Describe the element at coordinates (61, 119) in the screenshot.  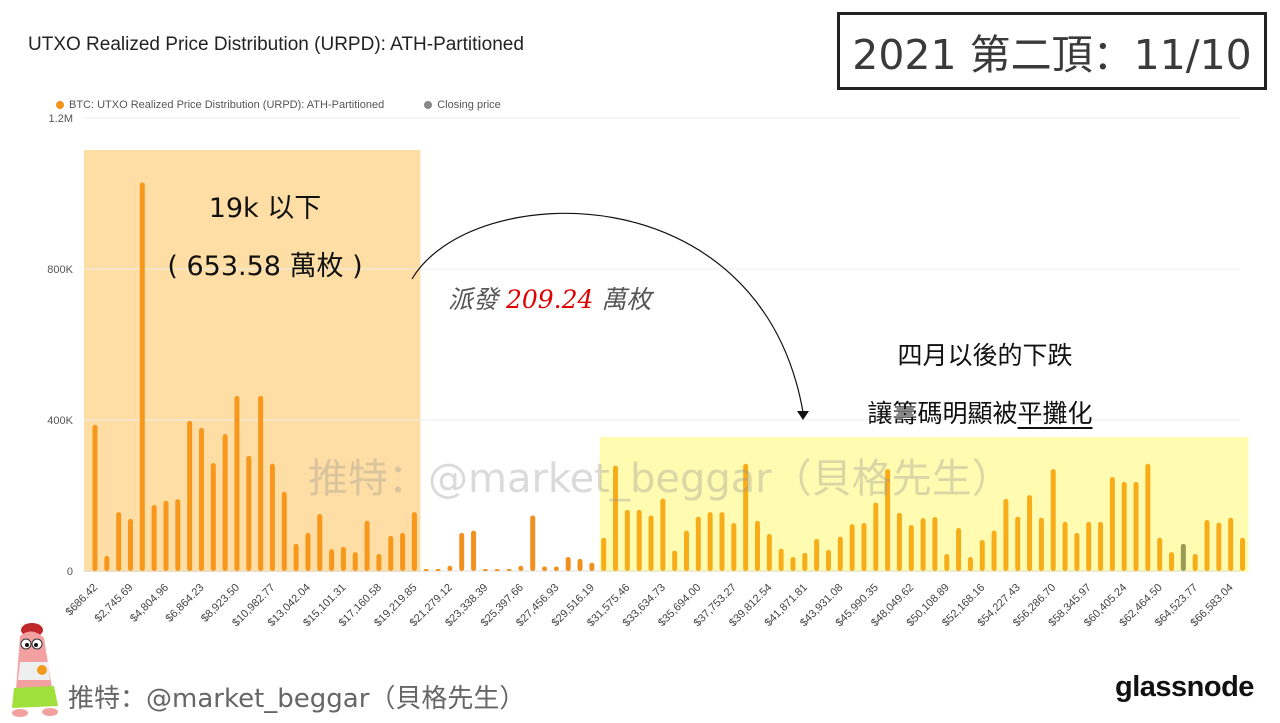
I see `y-tick-label: 1.2M` at that location.